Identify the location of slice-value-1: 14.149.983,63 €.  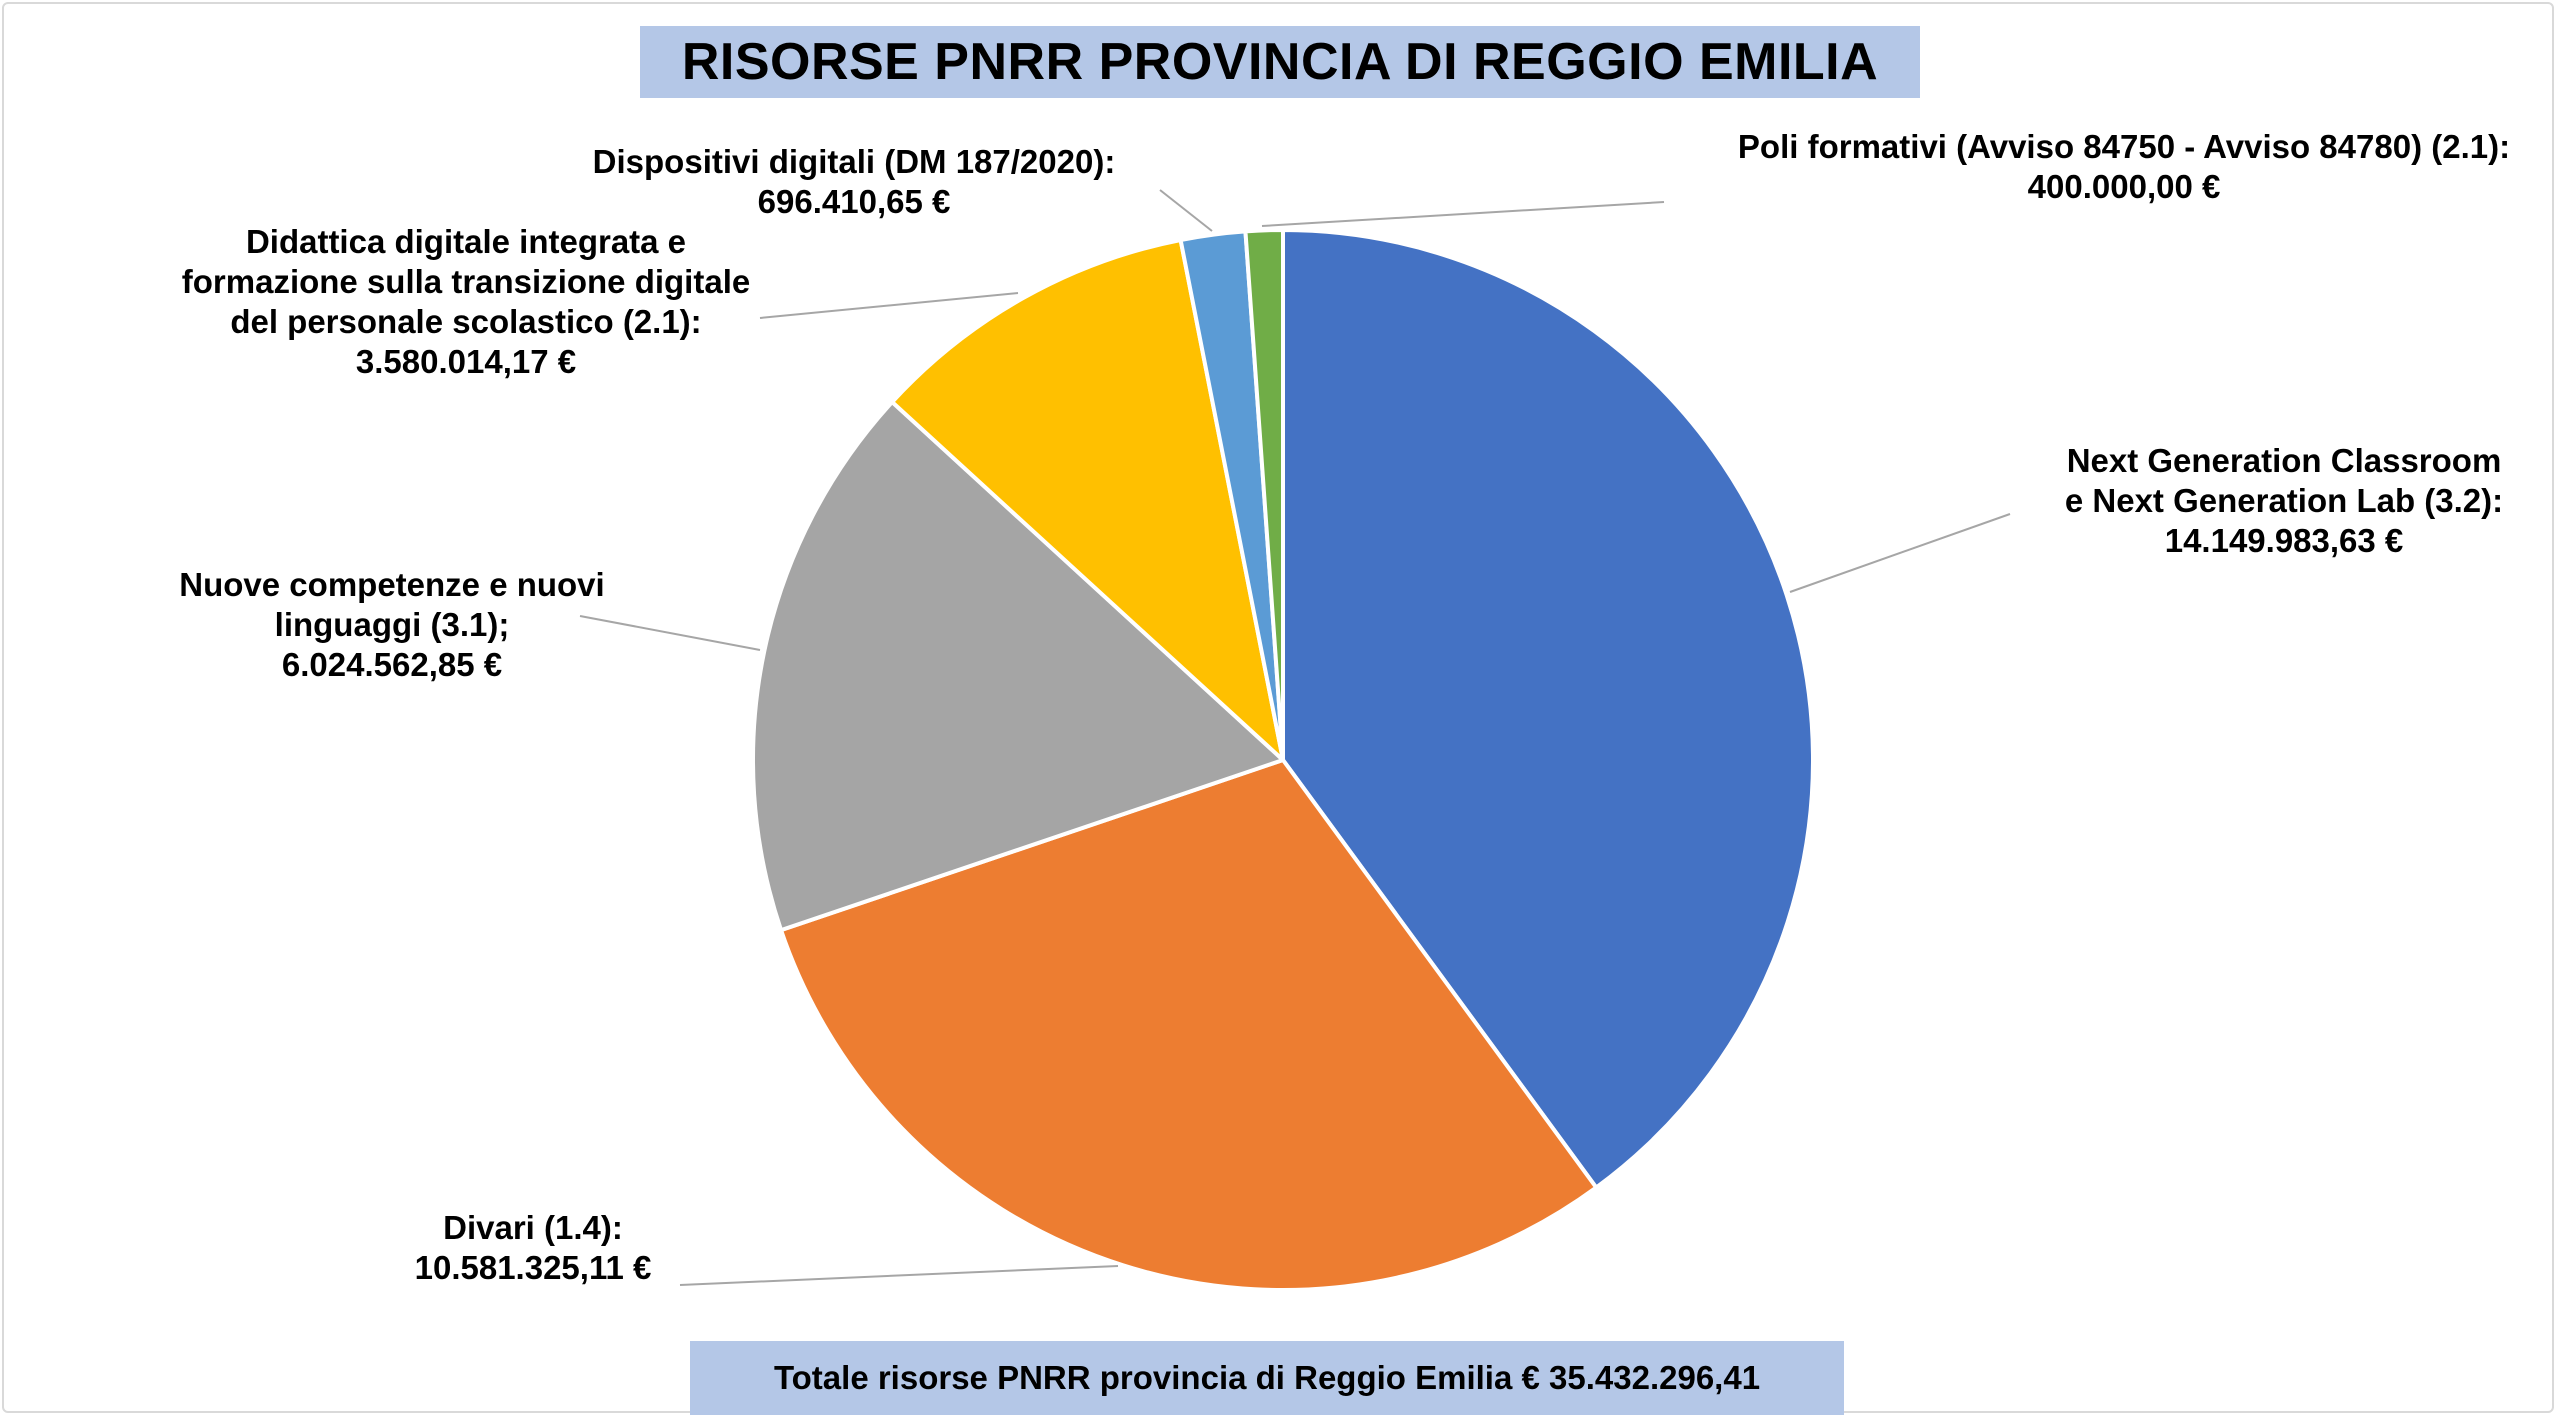
(2284, 540).